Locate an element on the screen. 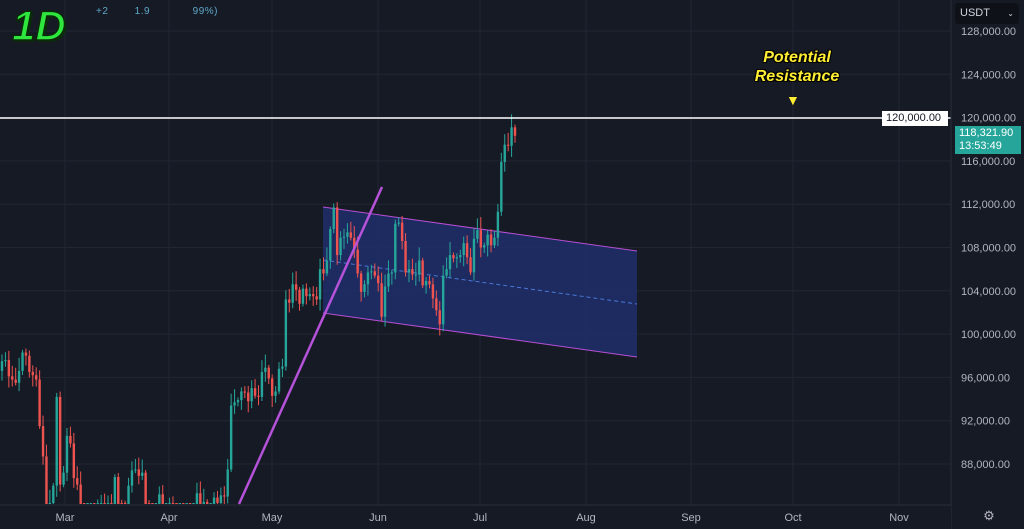 The width and height of the screenshot is (1024, 529). channel-bottom-line is located at coordinates (480, 335).